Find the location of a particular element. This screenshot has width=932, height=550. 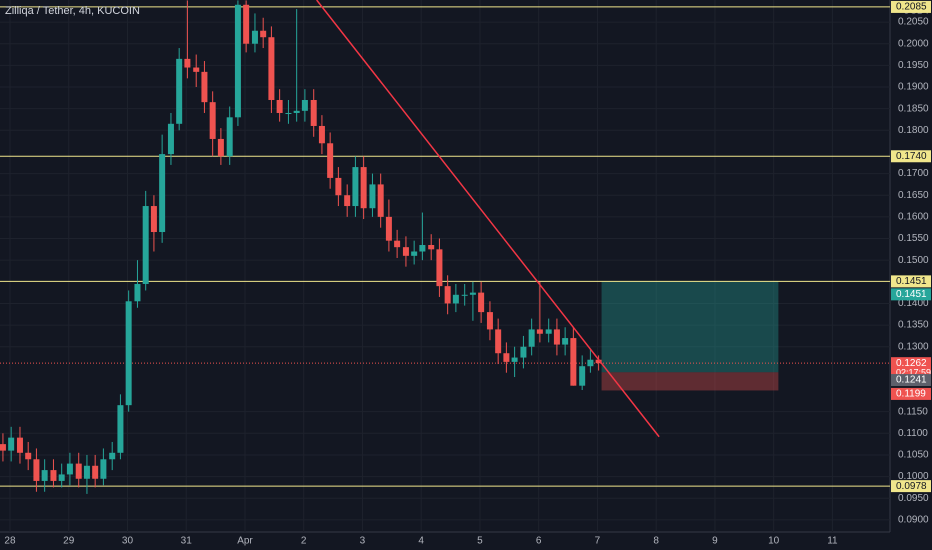

y-tick-label: 0.1550 is located at coordinates (913, 238).